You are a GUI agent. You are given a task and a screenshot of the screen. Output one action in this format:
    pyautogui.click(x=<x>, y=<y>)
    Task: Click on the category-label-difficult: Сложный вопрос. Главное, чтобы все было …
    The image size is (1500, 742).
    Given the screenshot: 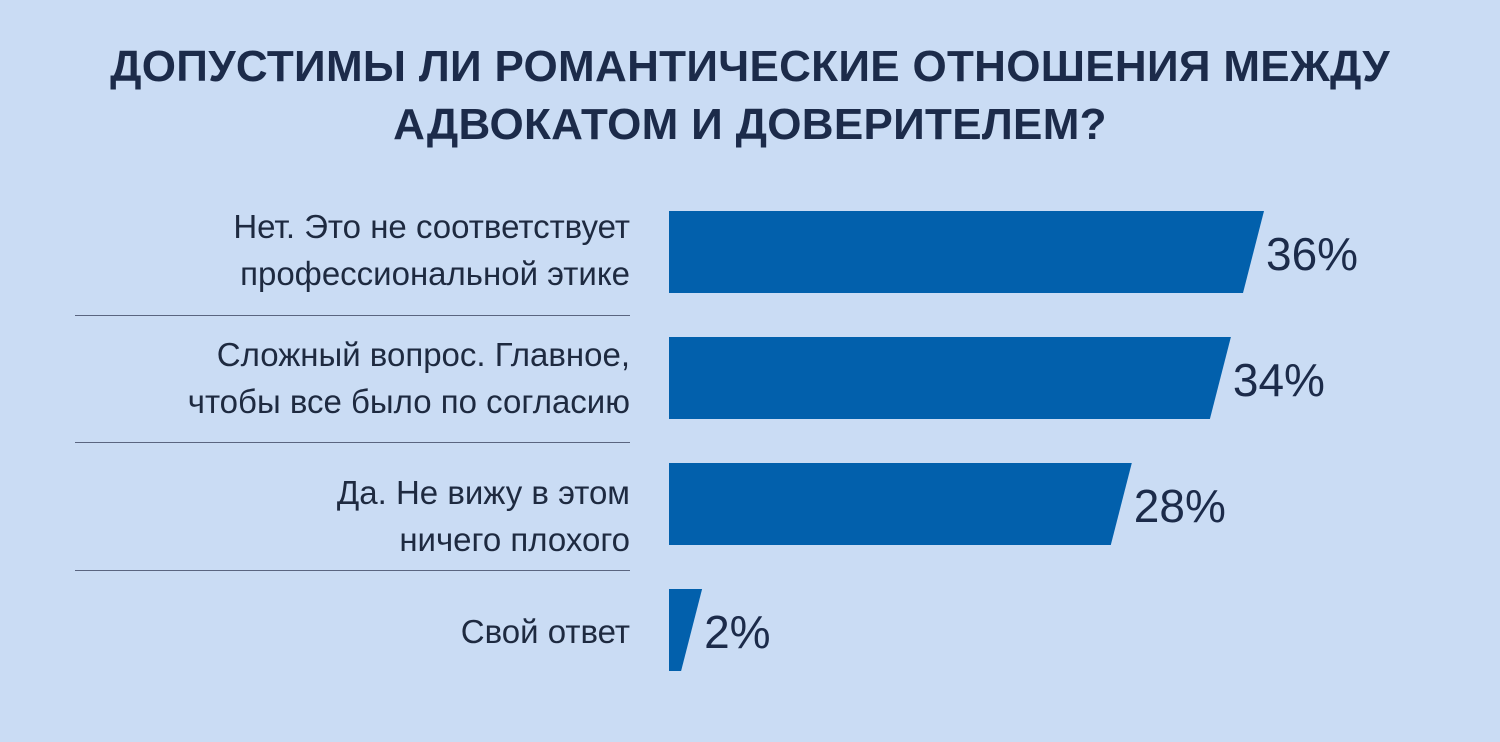 What is the action you would take?
    pyautogui.click(x=408, y=378)
    